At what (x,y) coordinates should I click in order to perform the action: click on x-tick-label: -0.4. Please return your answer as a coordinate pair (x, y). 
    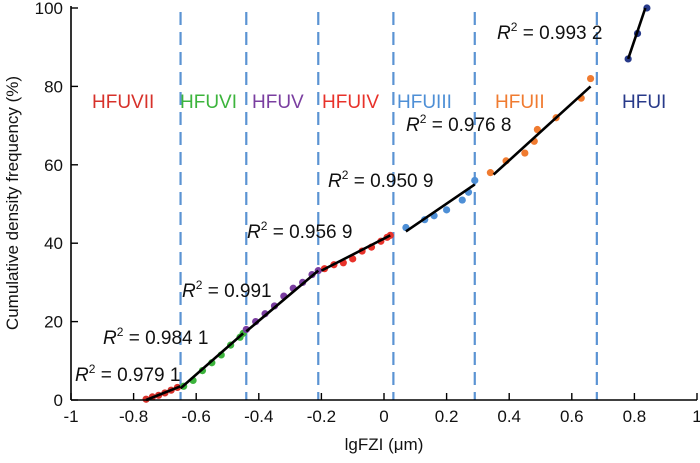
    Looking at the image, I should click on (258, 416).